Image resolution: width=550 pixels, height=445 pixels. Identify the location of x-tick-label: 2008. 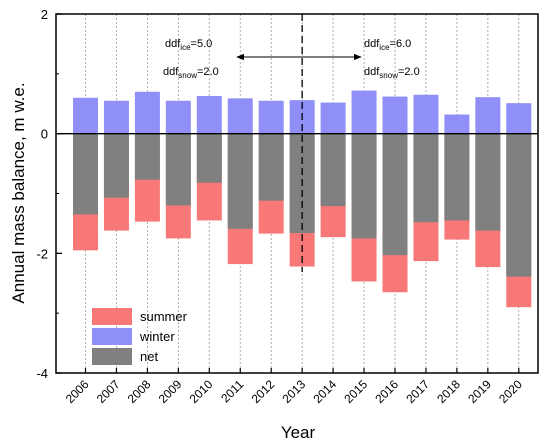
(139, 391).